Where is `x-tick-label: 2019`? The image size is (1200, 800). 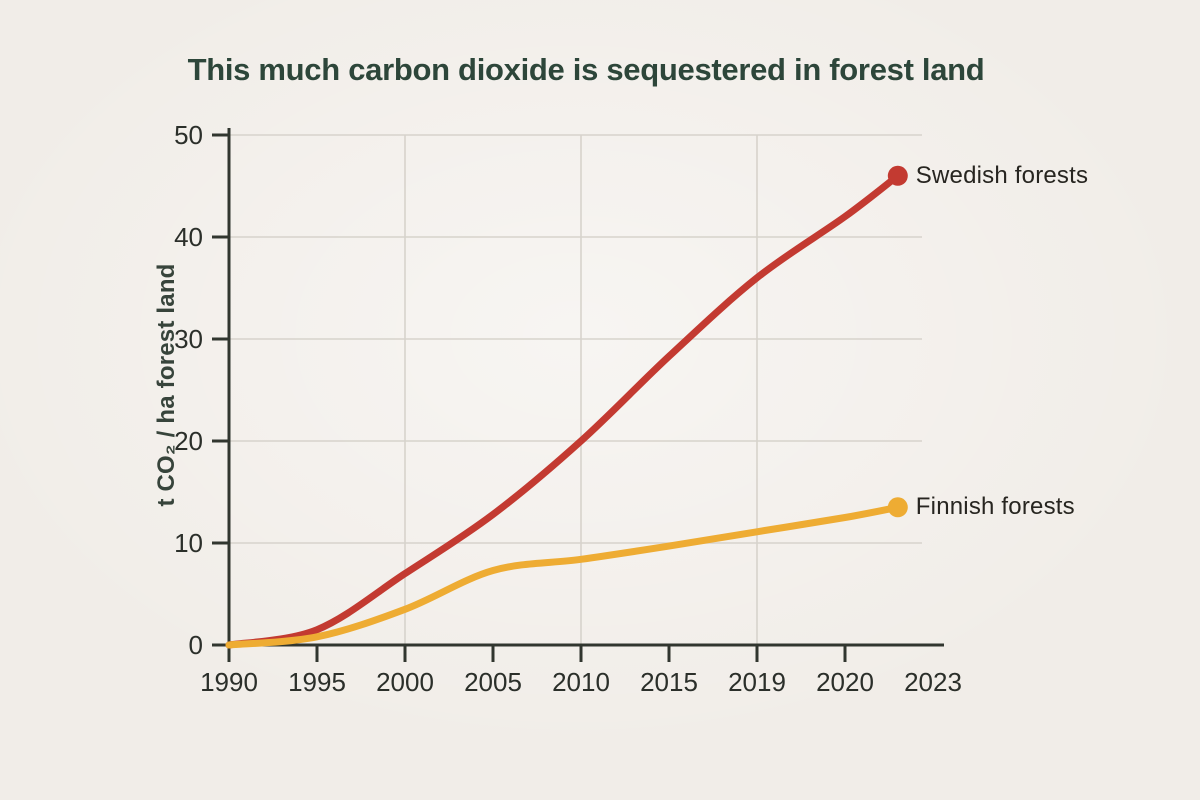
x-tick-label: 2019 is located at coordinates (757, 682).